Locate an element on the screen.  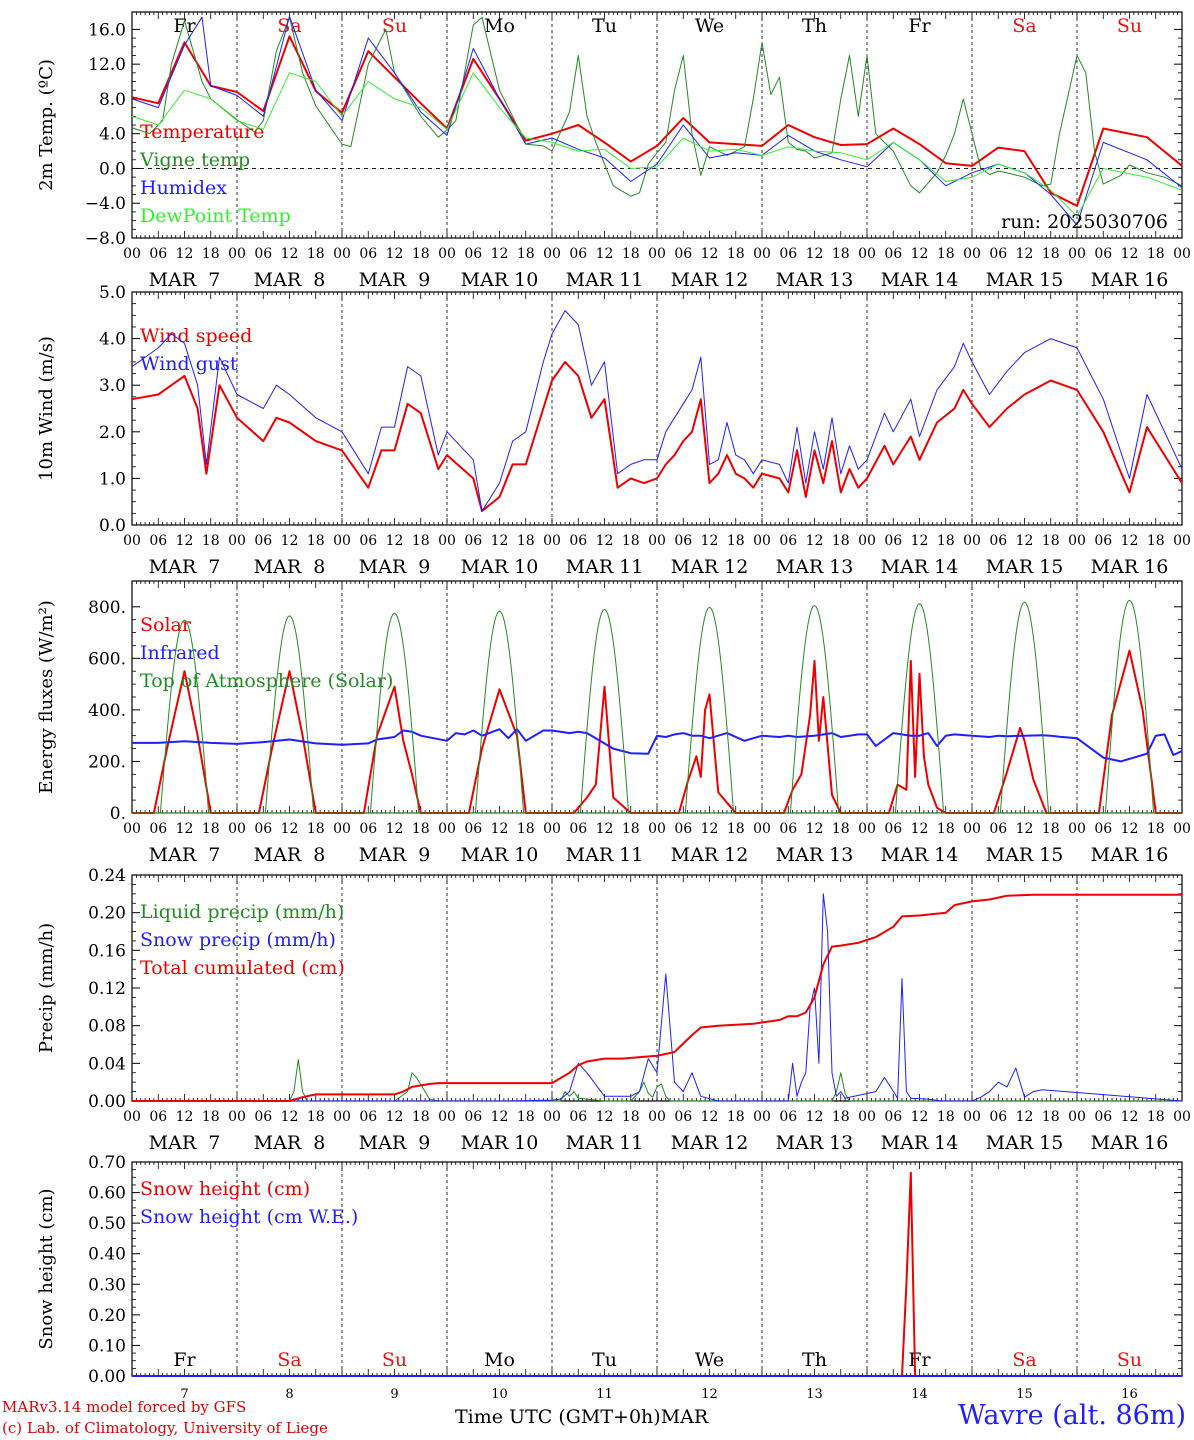
date-label: MAR 8 is located at coordinates (290, 855).